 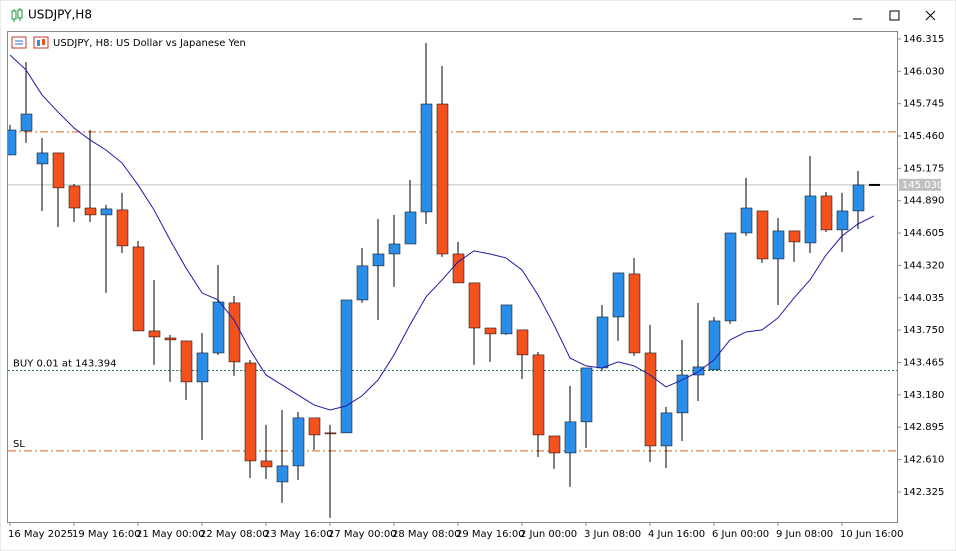 What do you see at coordinates (40, 534) in the screenshot?
I see `x-tick-label: 16 May 2025` at bounding box center [40, 534].